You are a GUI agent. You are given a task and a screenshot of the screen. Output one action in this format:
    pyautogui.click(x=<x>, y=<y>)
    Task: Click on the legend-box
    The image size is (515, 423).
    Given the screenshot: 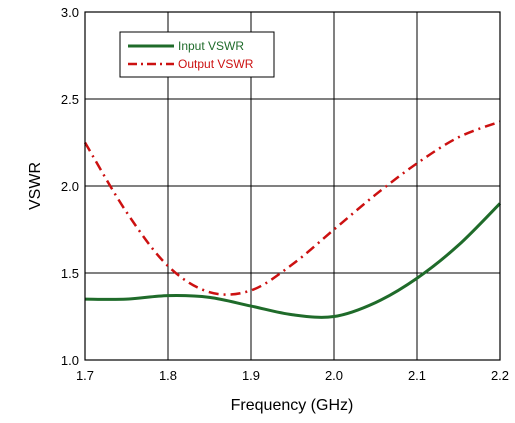 What is the action you would take?
    pyautogui.click(x=197, y=54)
    